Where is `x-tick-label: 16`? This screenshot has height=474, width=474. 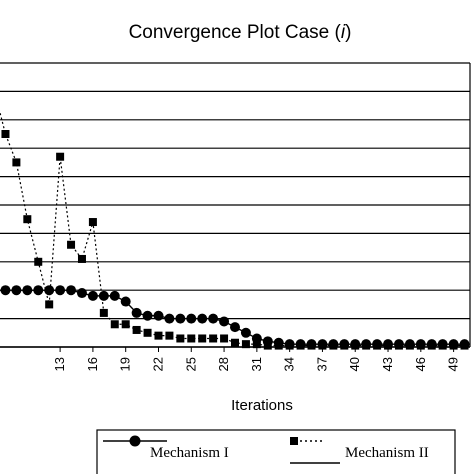 x-tick-label: 16 is located at coordinates (92, 364).